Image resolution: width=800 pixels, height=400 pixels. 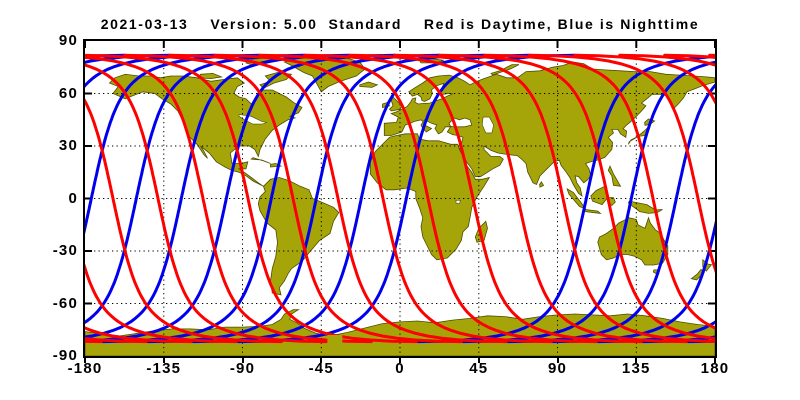 I want to click on y-tick-label: 0, so click(x=73, y=198).